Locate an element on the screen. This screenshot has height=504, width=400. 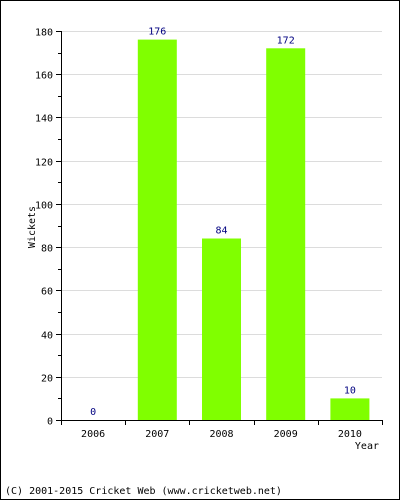
bar-2008 is located at coordinates (221, 329).